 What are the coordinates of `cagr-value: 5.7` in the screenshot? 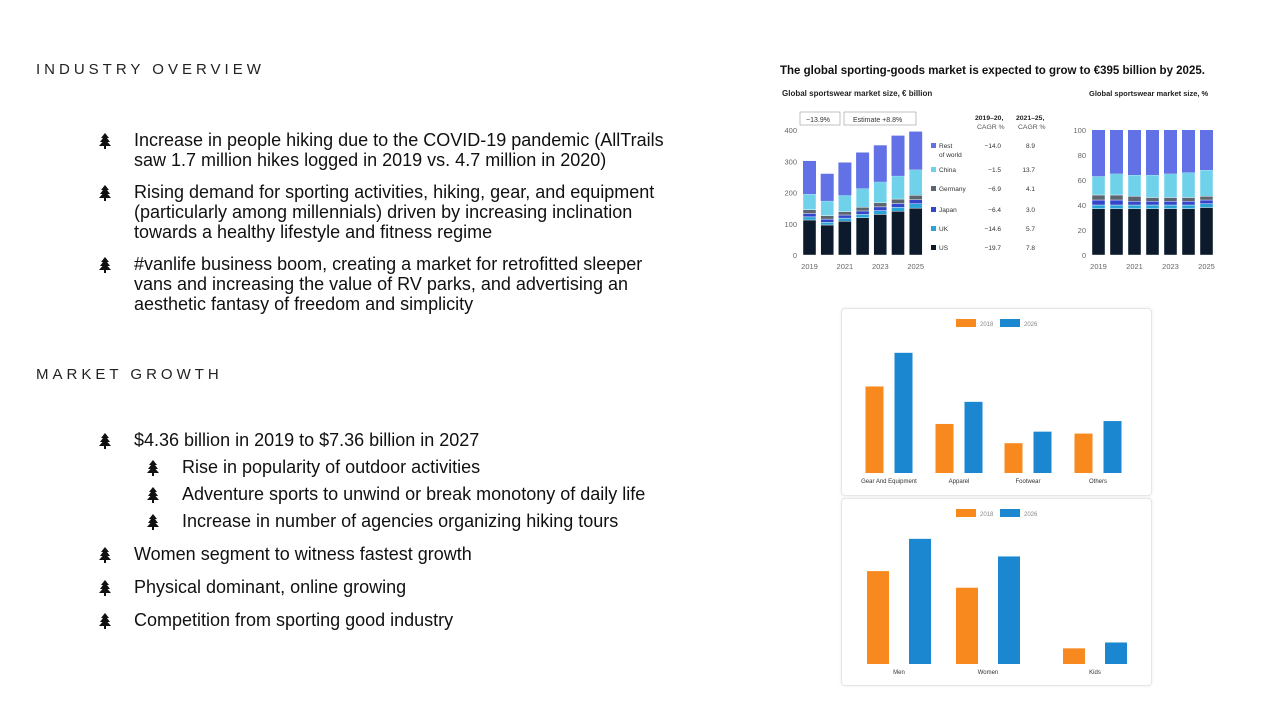 It's located at (1030, 229).